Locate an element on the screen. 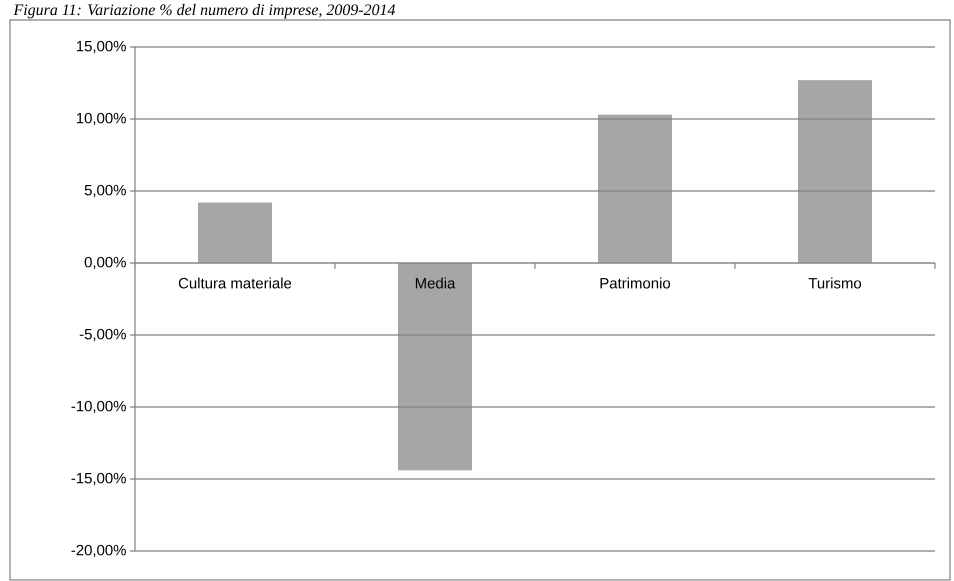 The width and height of the screenshot is (954, 581). y-tick-label: -5,00% is located at coordinates (103, 335).